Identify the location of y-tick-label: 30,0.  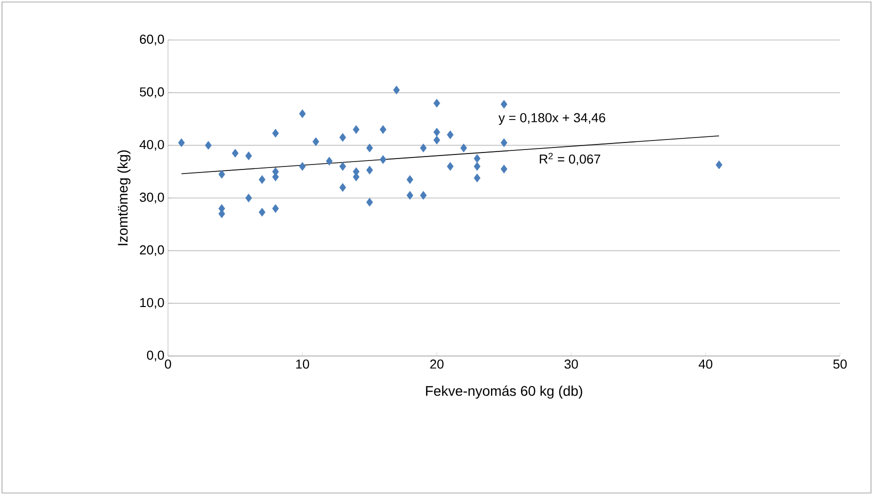
(152, 198).